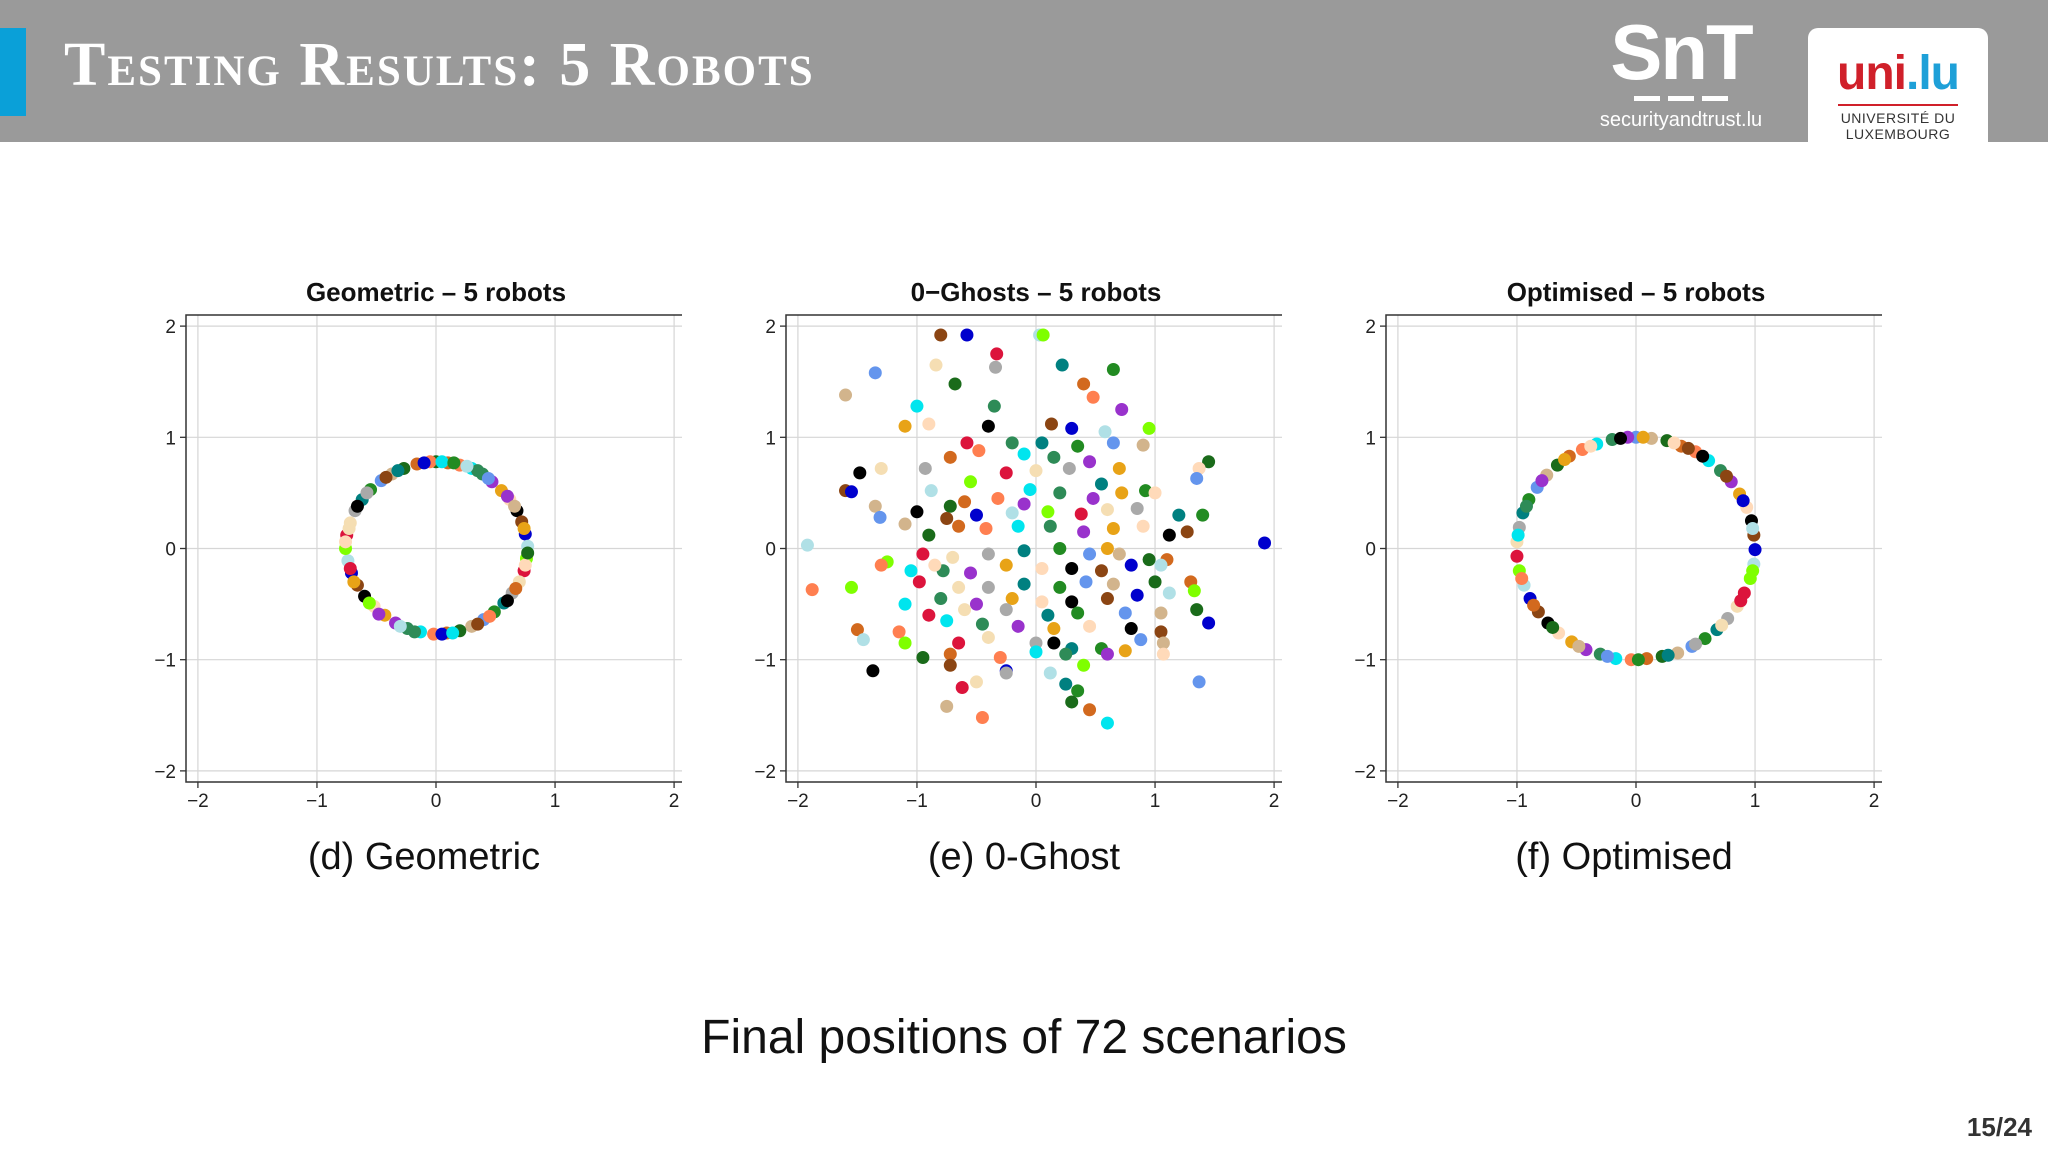 The width and height of the screenshot is (2048, 1152). Describe the element at coordinates (1898, 134) in the screenshot. I see `uni-name-line-2: LUXEMBOURG` at that location.